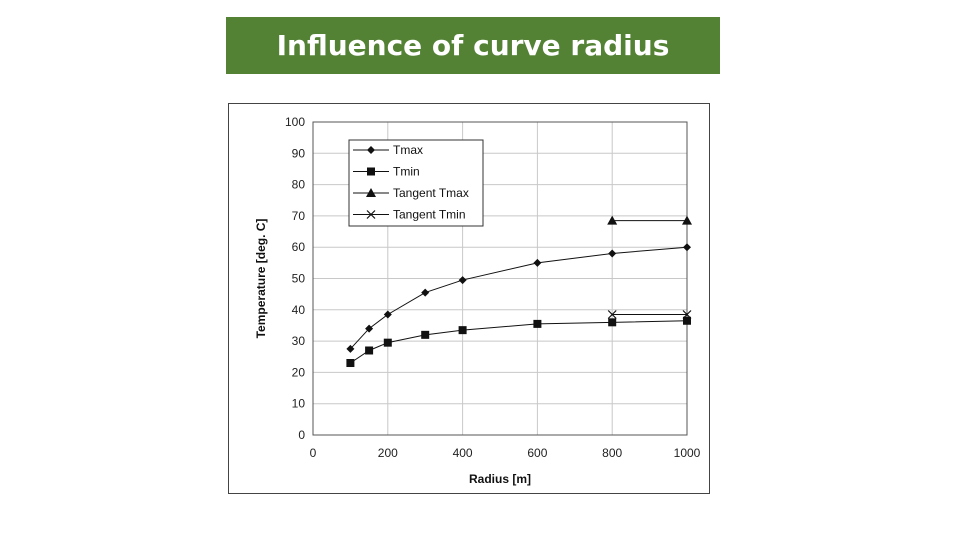 The image size is (960, 540). What do you see at coordinates (299, 216) in the screenshot?
I see `y-tick-label: 70` at bounding box center [299, 216].